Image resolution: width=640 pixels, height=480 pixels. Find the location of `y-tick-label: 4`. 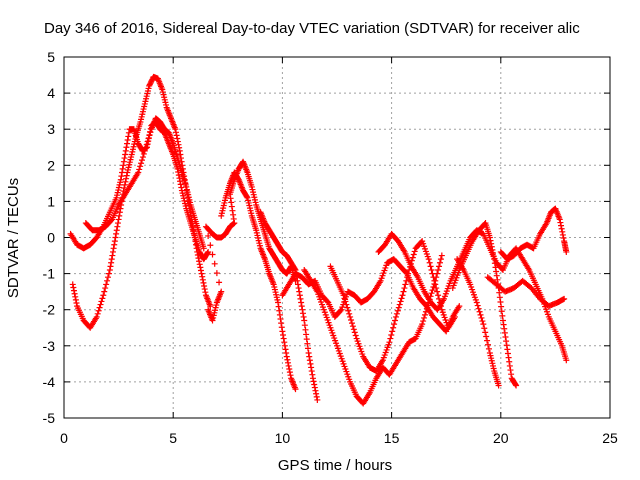

y-tick-label: 4 is located at coordinates (51, 93).